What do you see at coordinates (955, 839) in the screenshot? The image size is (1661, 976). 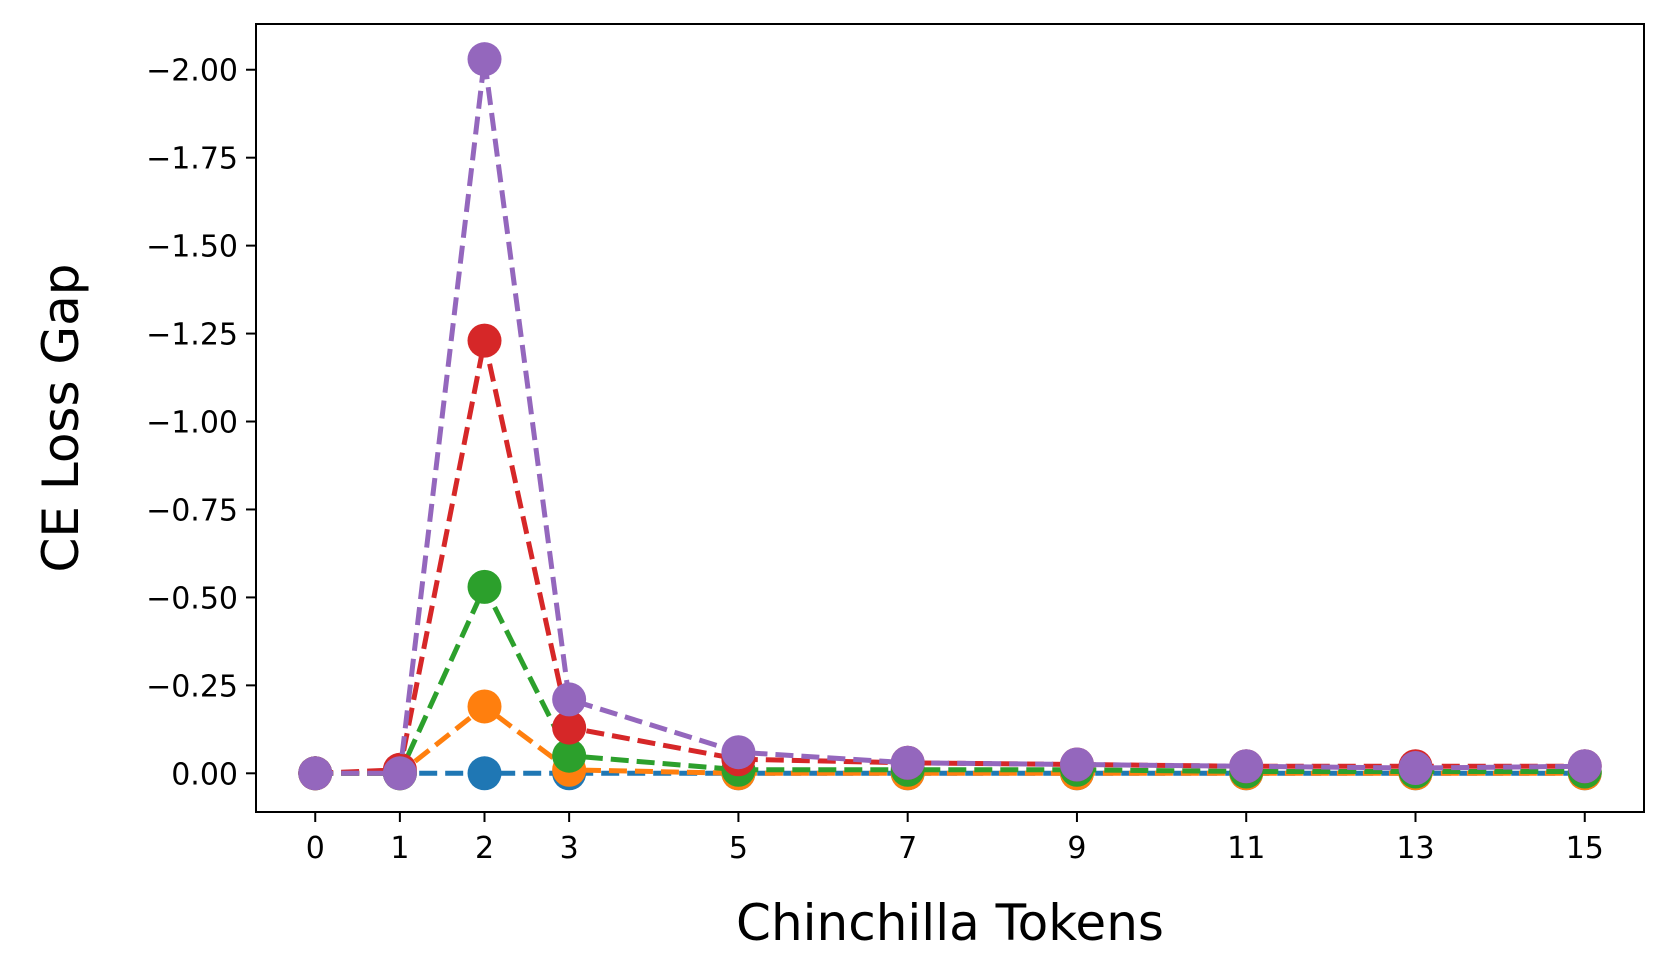 I see `x-ticks: 0 1 2 3 5 7 9 11 13 15` at bounding box center [955, 839].